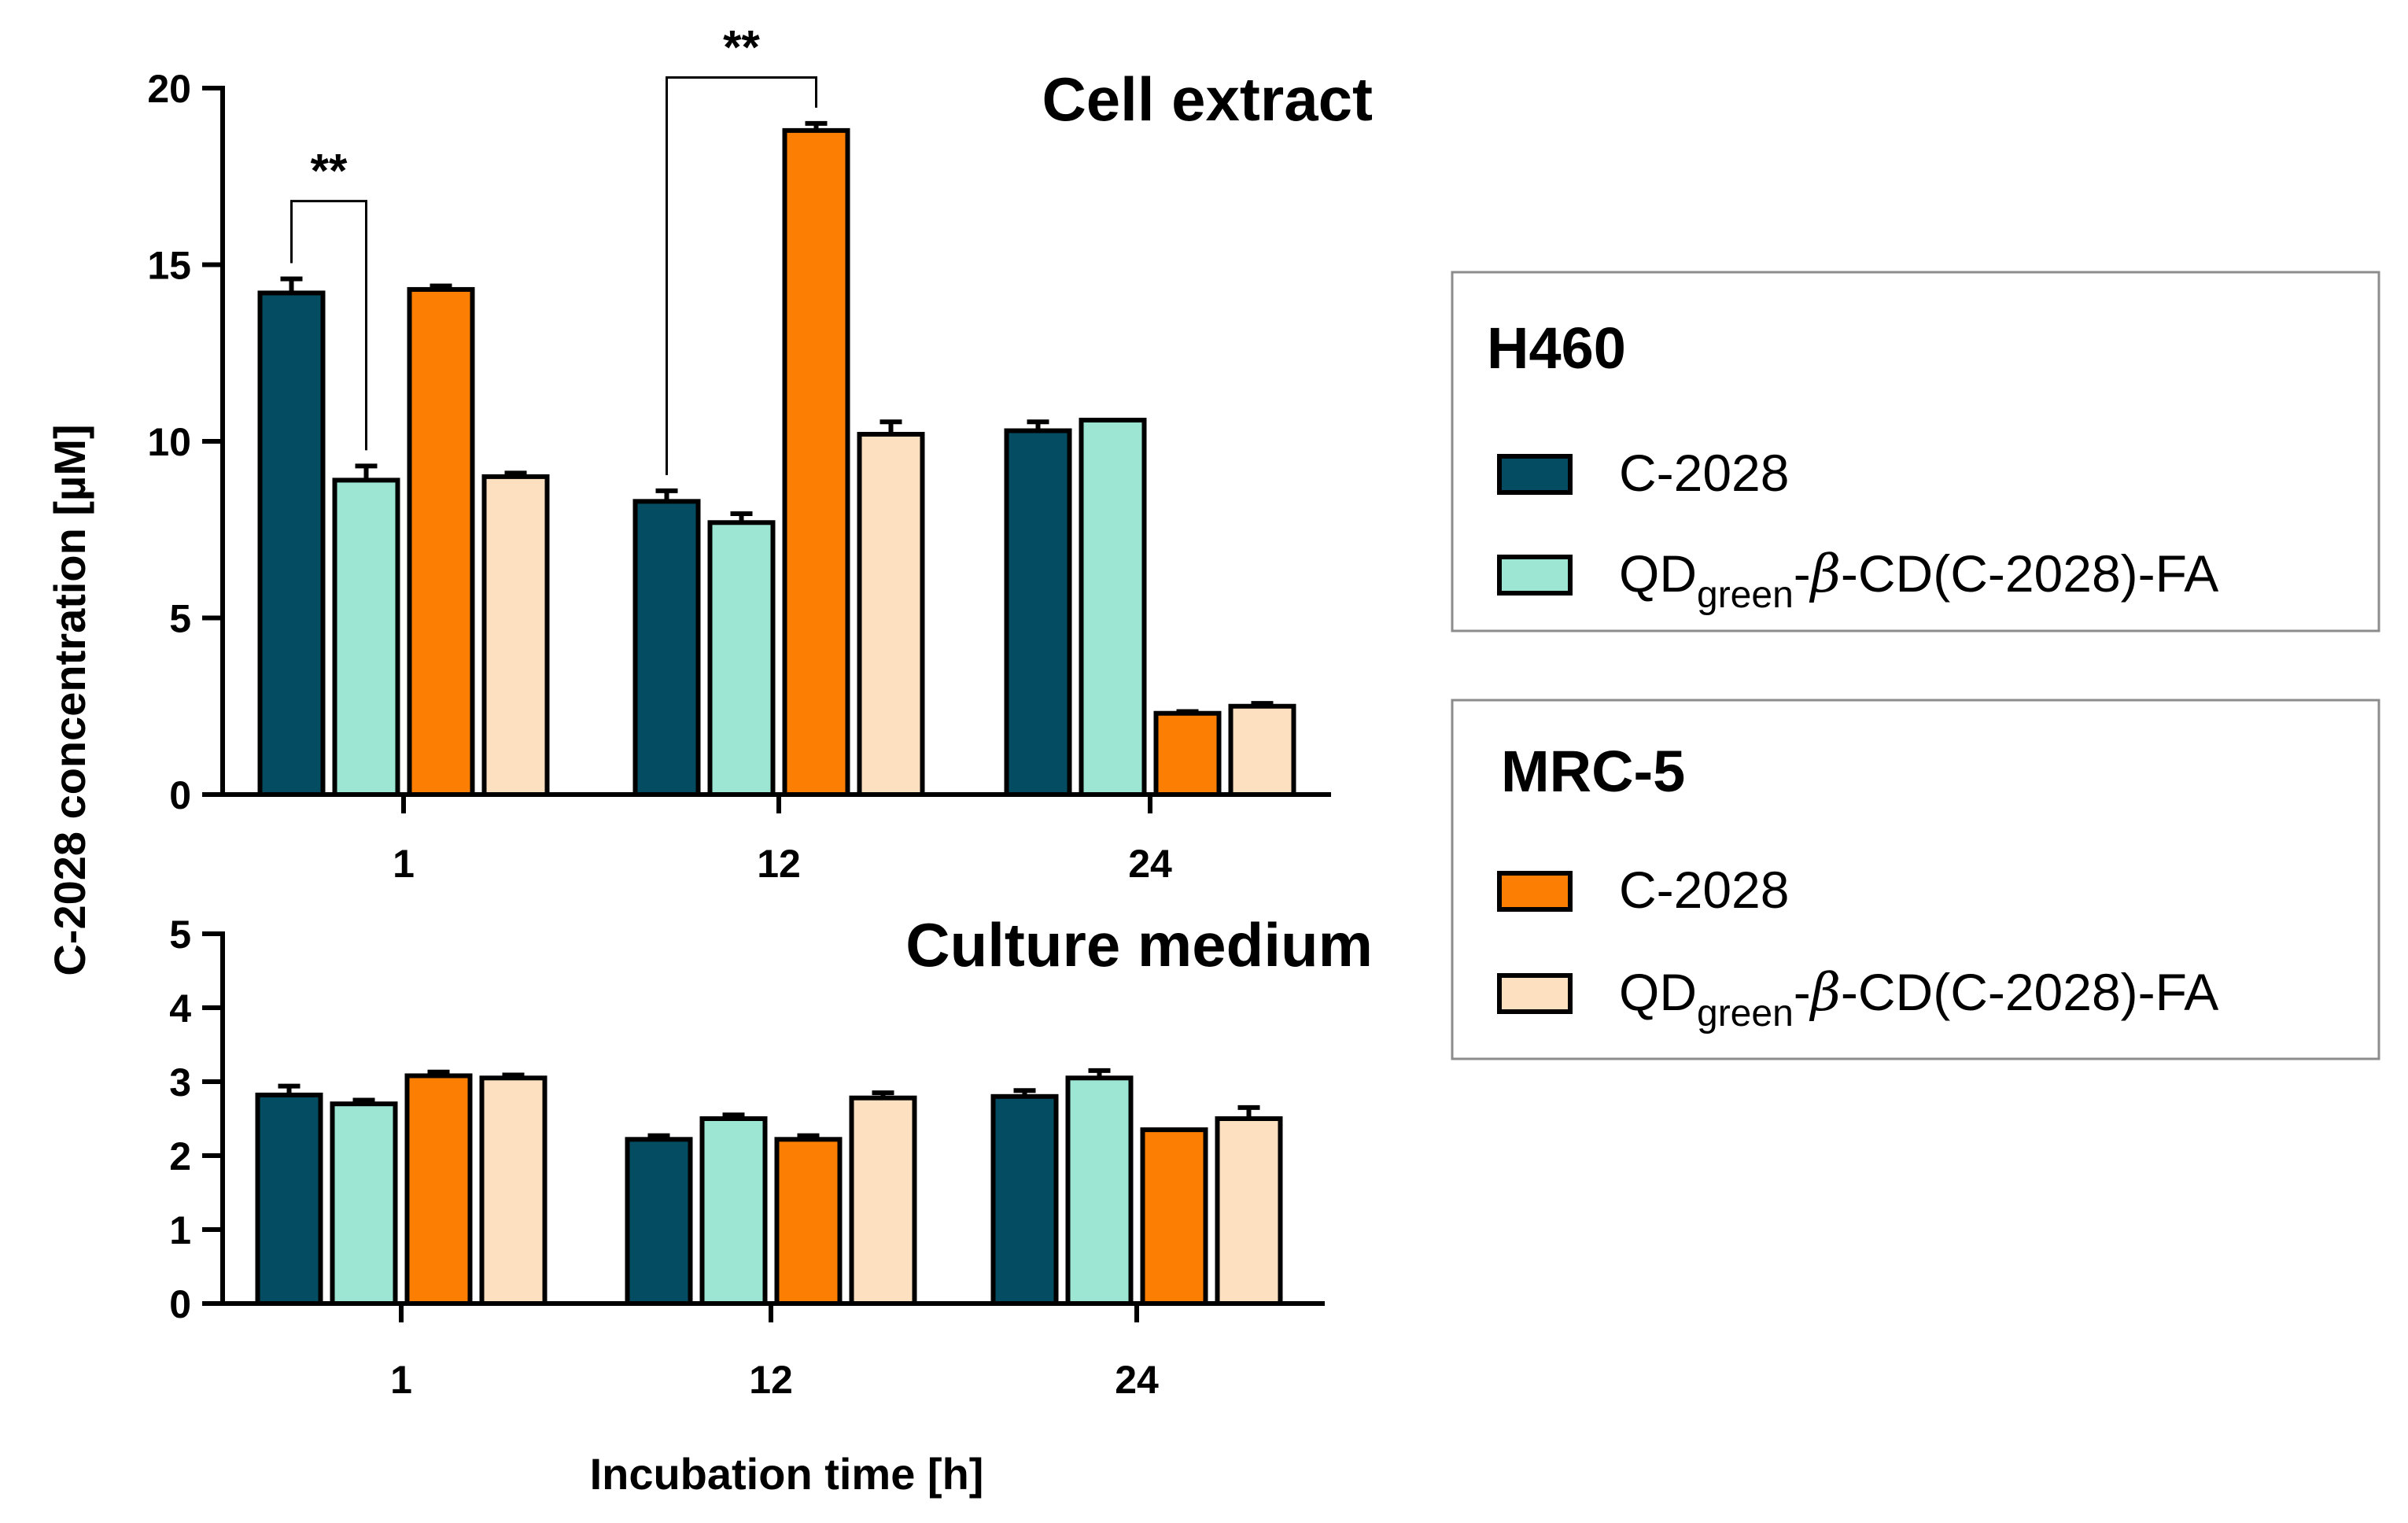 This screenshot has height=1523, width=2408. What do you see at coordinates (180, 795) in the screenshot?
I see `y-tick-label-cell-0: 0` at bounding box center [180, 795].